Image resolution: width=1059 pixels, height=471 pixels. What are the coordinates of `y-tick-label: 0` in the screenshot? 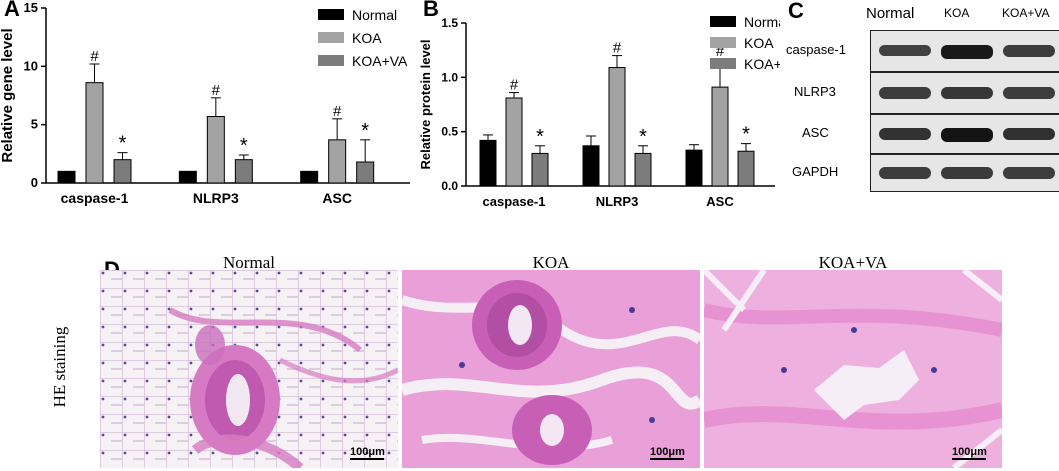 It's located at (34, 182).